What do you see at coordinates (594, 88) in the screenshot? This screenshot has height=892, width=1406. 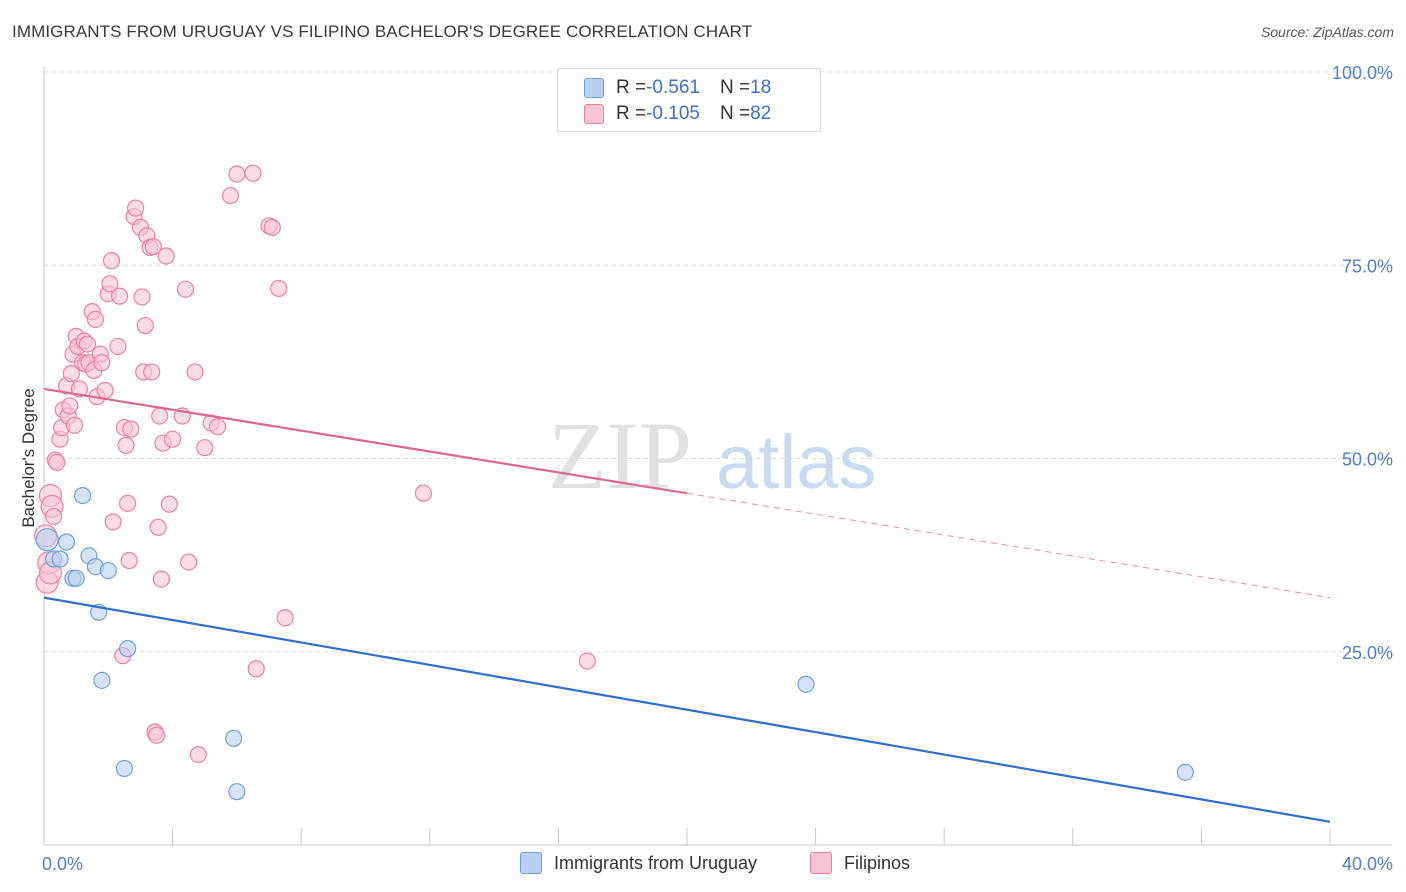 I see `uruguay-swatch` at bounding box center [594, 88].